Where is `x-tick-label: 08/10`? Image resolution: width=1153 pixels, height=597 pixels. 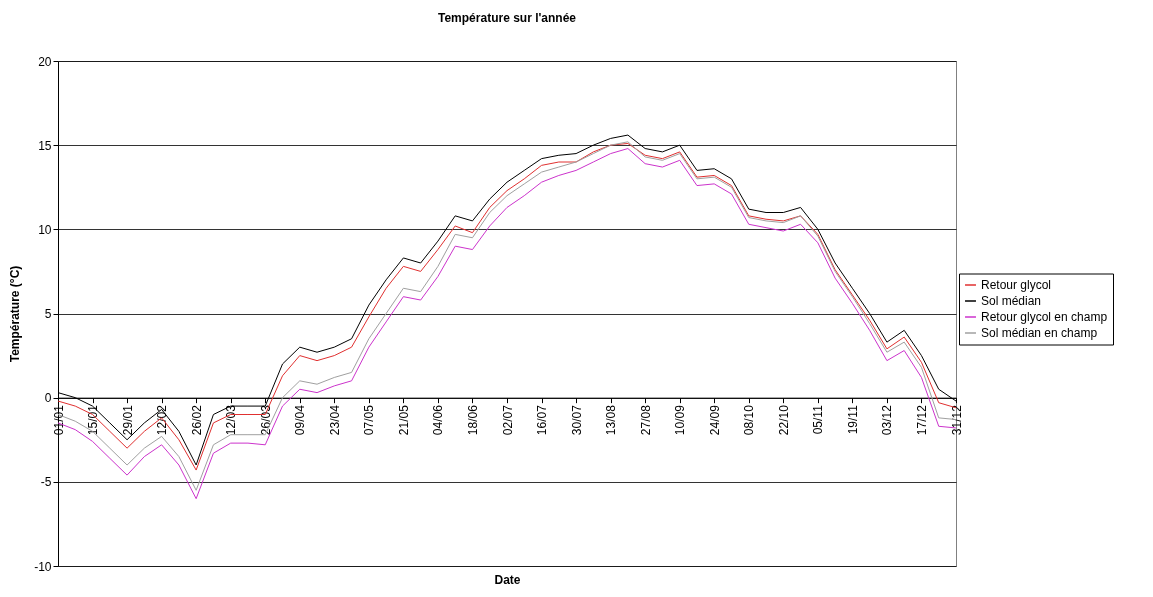
x-tick-label: 08/10 is located at coordinates (749, 420).